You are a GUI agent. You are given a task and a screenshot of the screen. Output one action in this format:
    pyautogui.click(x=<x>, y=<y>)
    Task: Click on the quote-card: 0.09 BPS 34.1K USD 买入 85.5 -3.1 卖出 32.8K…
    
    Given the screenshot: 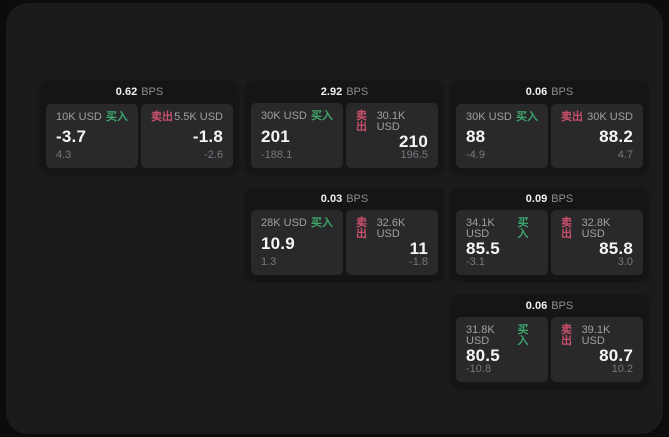 What is the action you would take?
    pyautogui.click(x=549, y=234)
    